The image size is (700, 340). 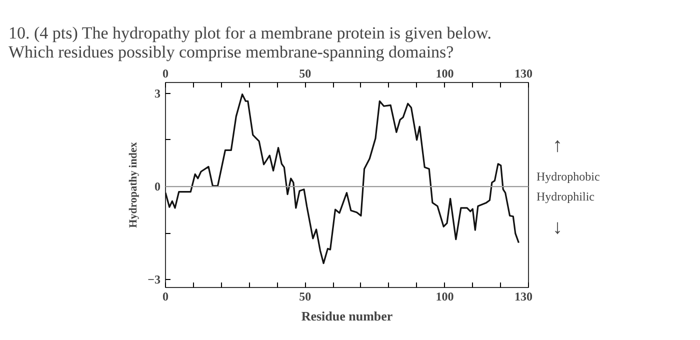 I want to click on chart-title: 10. (4 pts) The hydropathy plot for a membrane protein is given below. Which residues possibly comprise membrane-spanning domains?, so click(x=250, y=43).